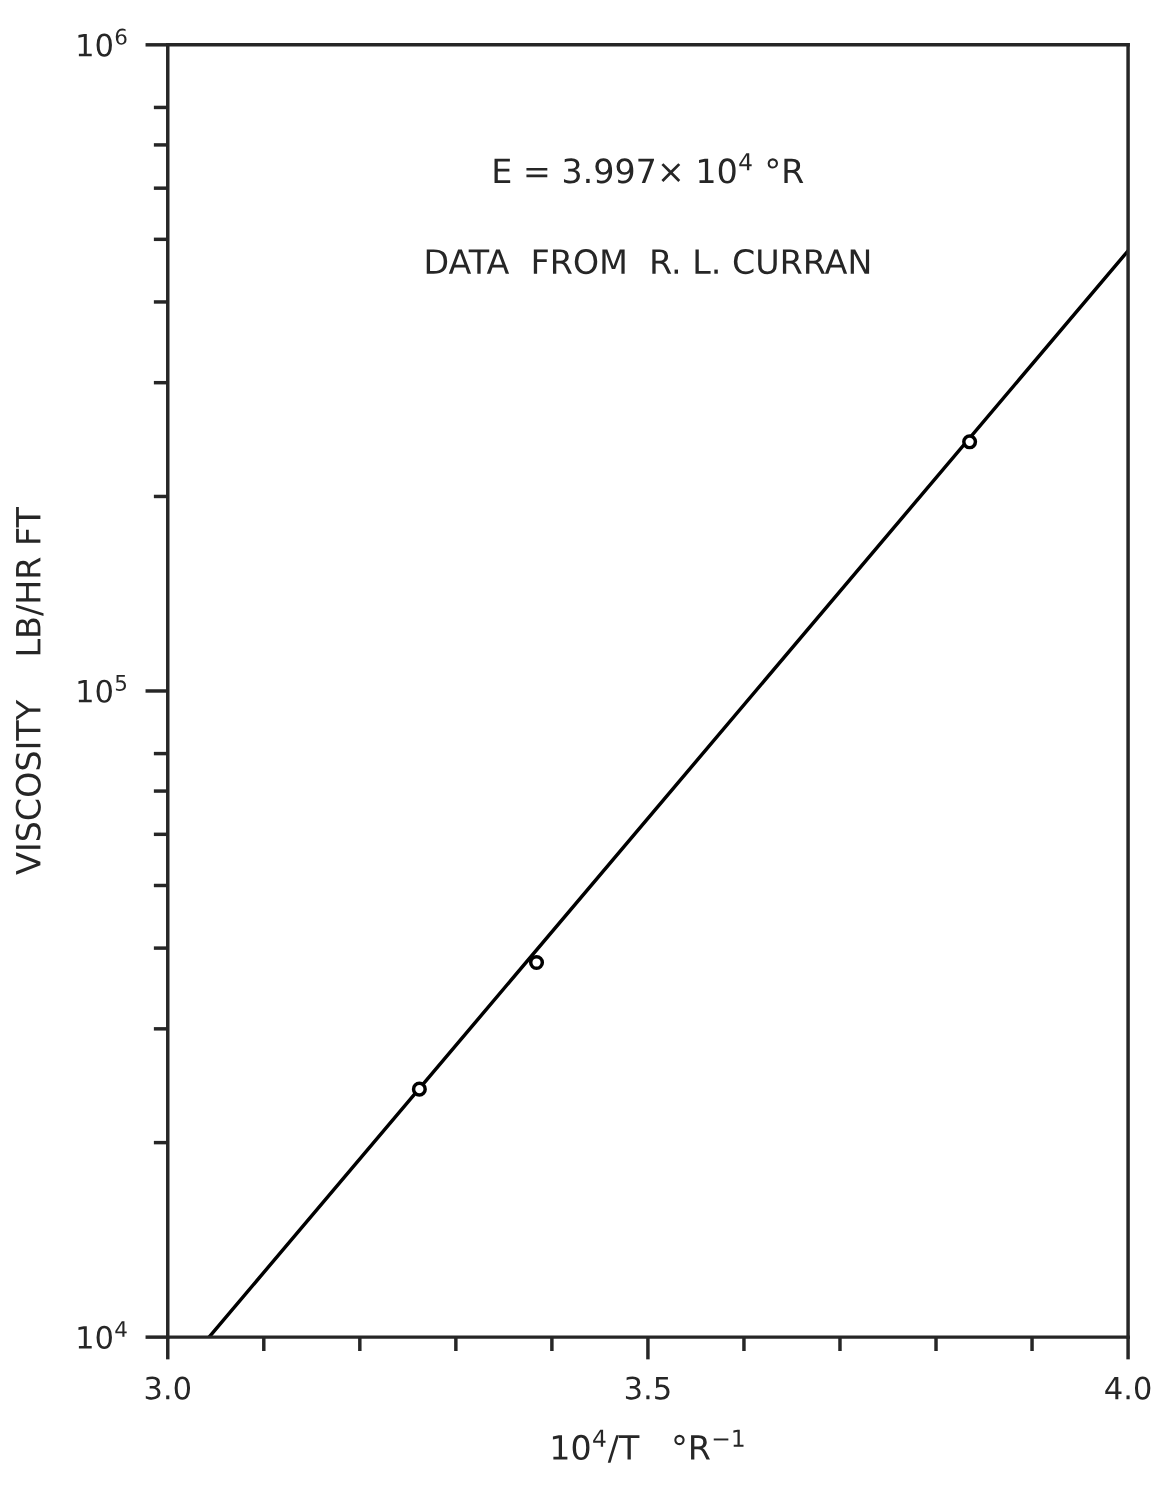 The height and width of the screenshot is (1494, 1157). I want to click on x-tick-label: 4.0, so click(1128, 1388).